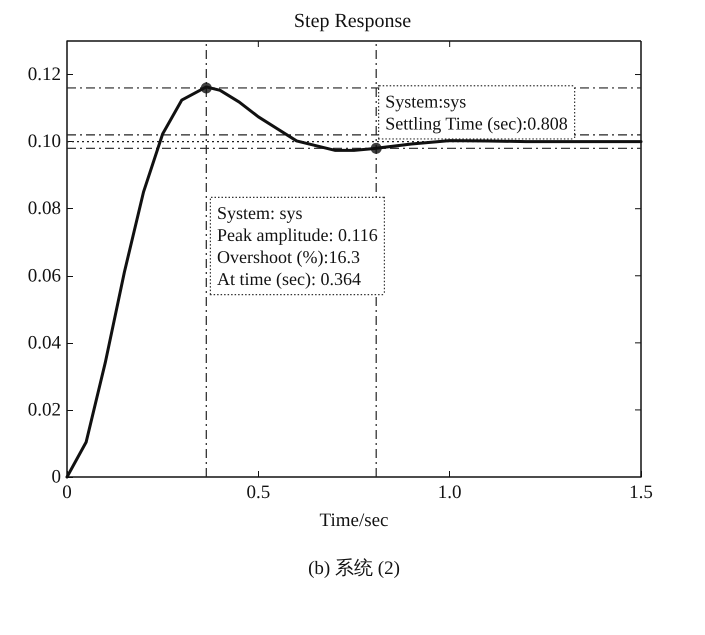 This screenshot has width=705, height=635. Describe the element at coordinates (44, 209) in the screenshot. I see `y-tick-label: 0.08` at that location.